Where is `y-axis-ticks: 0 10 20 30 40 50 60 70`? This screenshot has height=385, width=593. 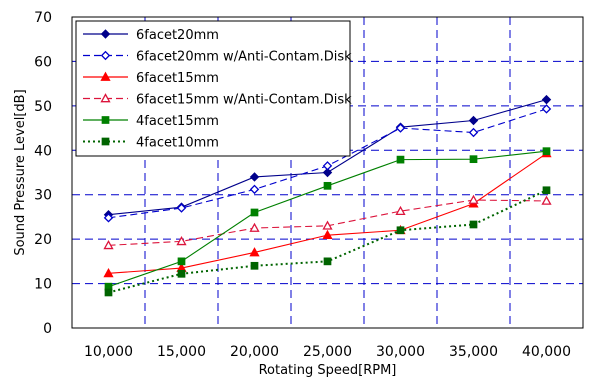 y-axis-ticks: 0 10 20 30 40 50 60 70 is located at coordinates (43, 173).